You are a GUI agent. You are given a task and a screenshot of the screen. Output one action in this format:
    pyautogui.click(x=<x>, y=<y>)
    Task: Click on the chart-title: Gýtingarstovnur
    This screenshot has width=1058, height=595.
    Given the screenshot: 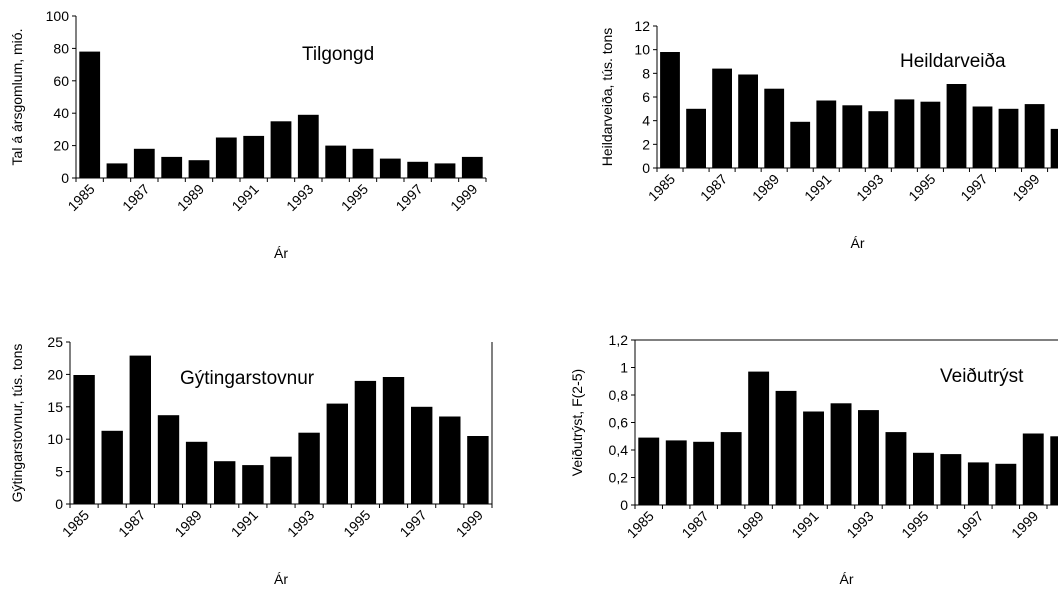 What is the action you would take?
    pyautogui.click(x=247, y=378)
    